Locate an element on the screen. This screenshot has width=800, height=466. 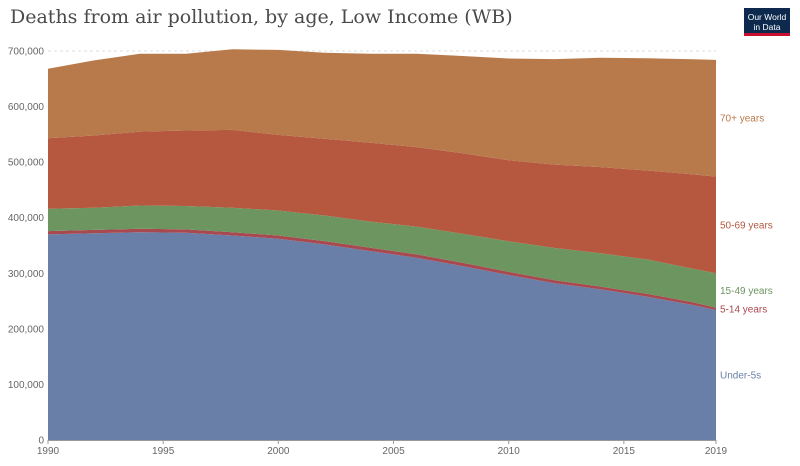
x-tick-label: 2015 is located at coordinates (624, 451).